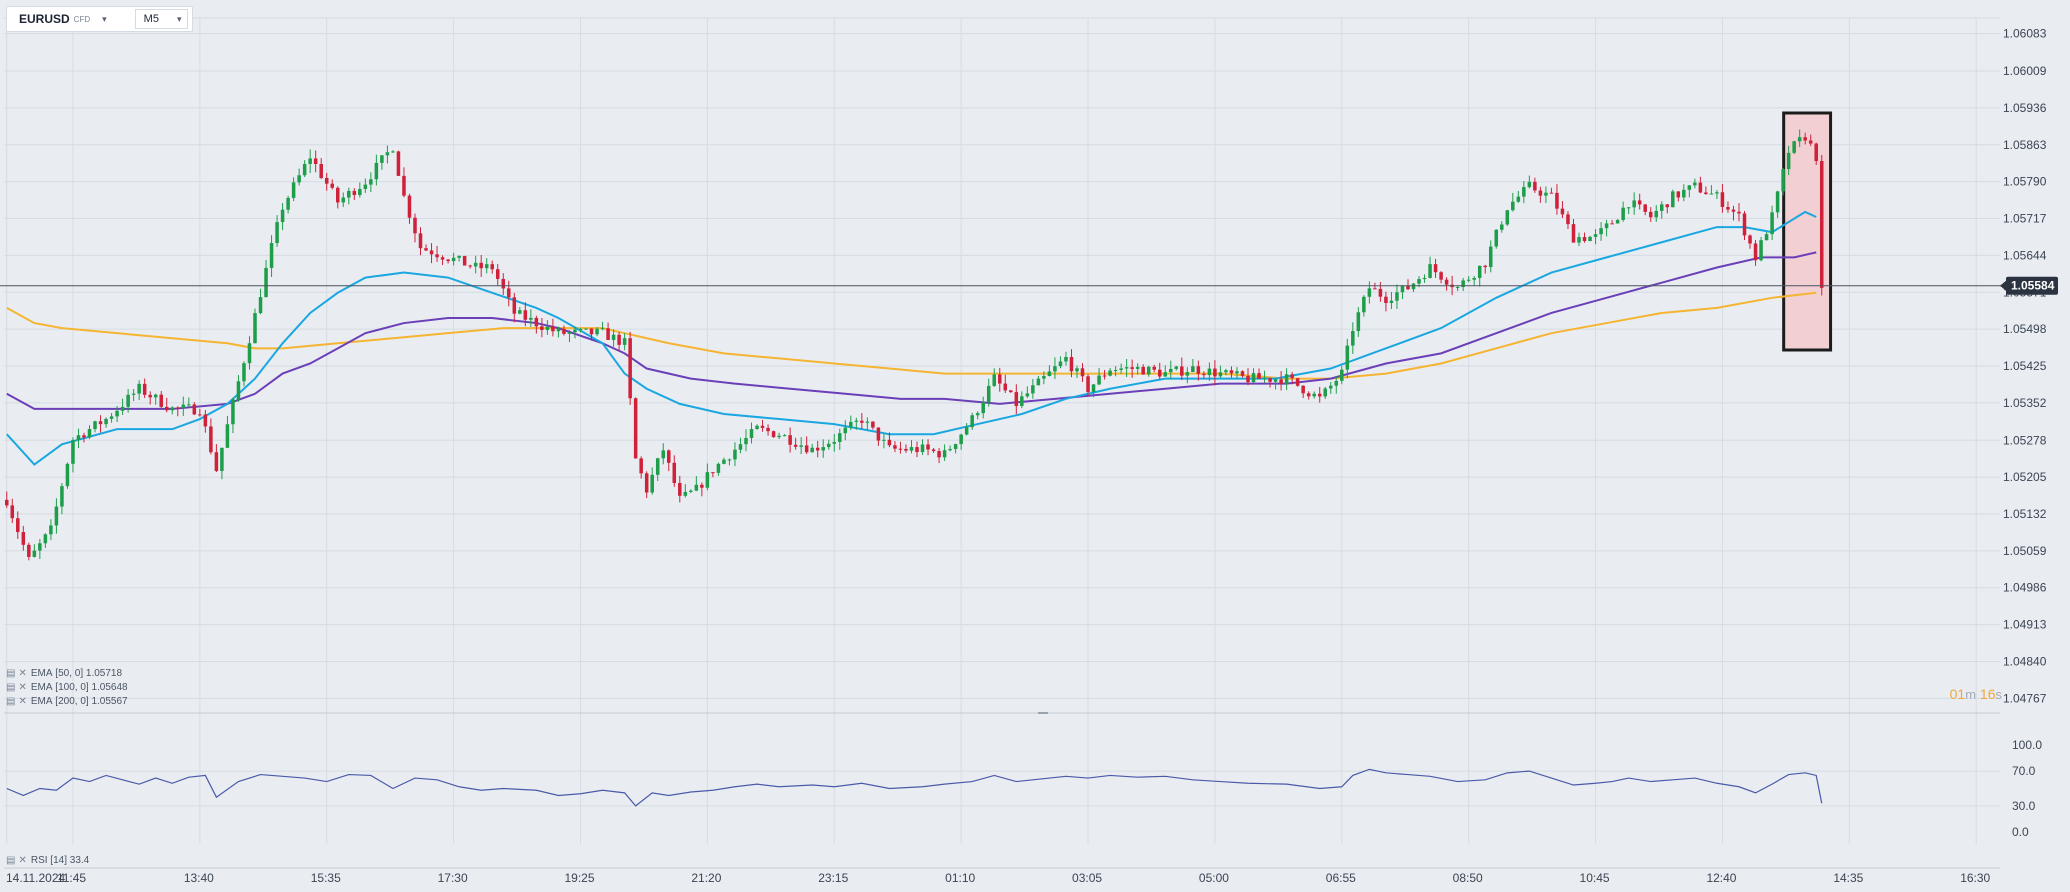 The height and width of the screenshot is (892, 2070). Describe the element at coordinates (2025, 477) in the screenshot. I see `price-tick-label: 1.05205` at that location.